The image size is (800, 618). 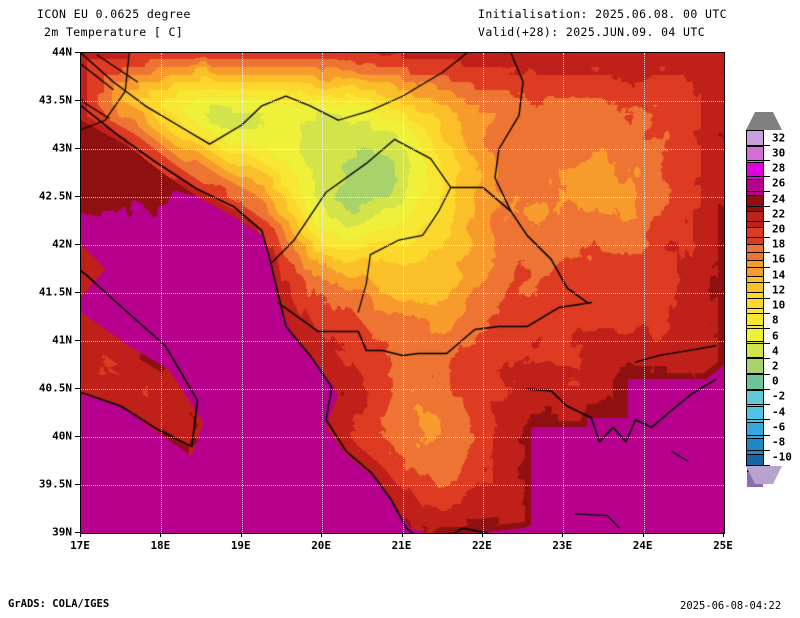 What do you see at coordinates (779, 229) in the screenshot?
I see `colorbar-label: 20` at bounding box center [779, 229].